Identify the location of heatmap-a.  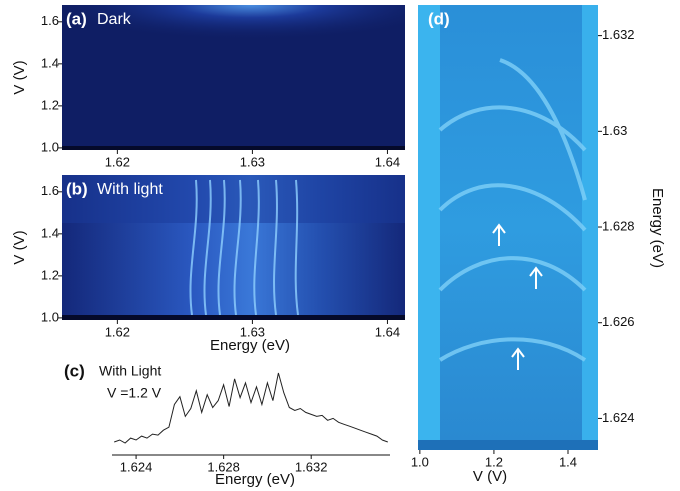
(233, 77).